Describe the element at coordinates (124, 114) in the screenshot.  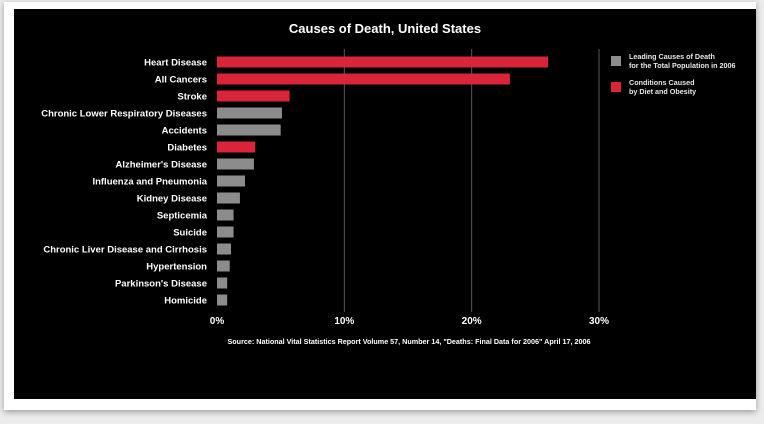
I see `category-label-3: Chronic Lower Respiratory Diseases` at that location.